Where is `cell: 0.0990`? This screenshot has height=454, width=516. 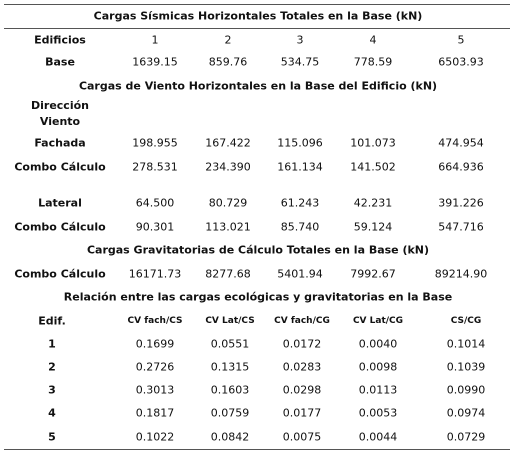
cell: 0.0990 is located at coordinates (466, 390).